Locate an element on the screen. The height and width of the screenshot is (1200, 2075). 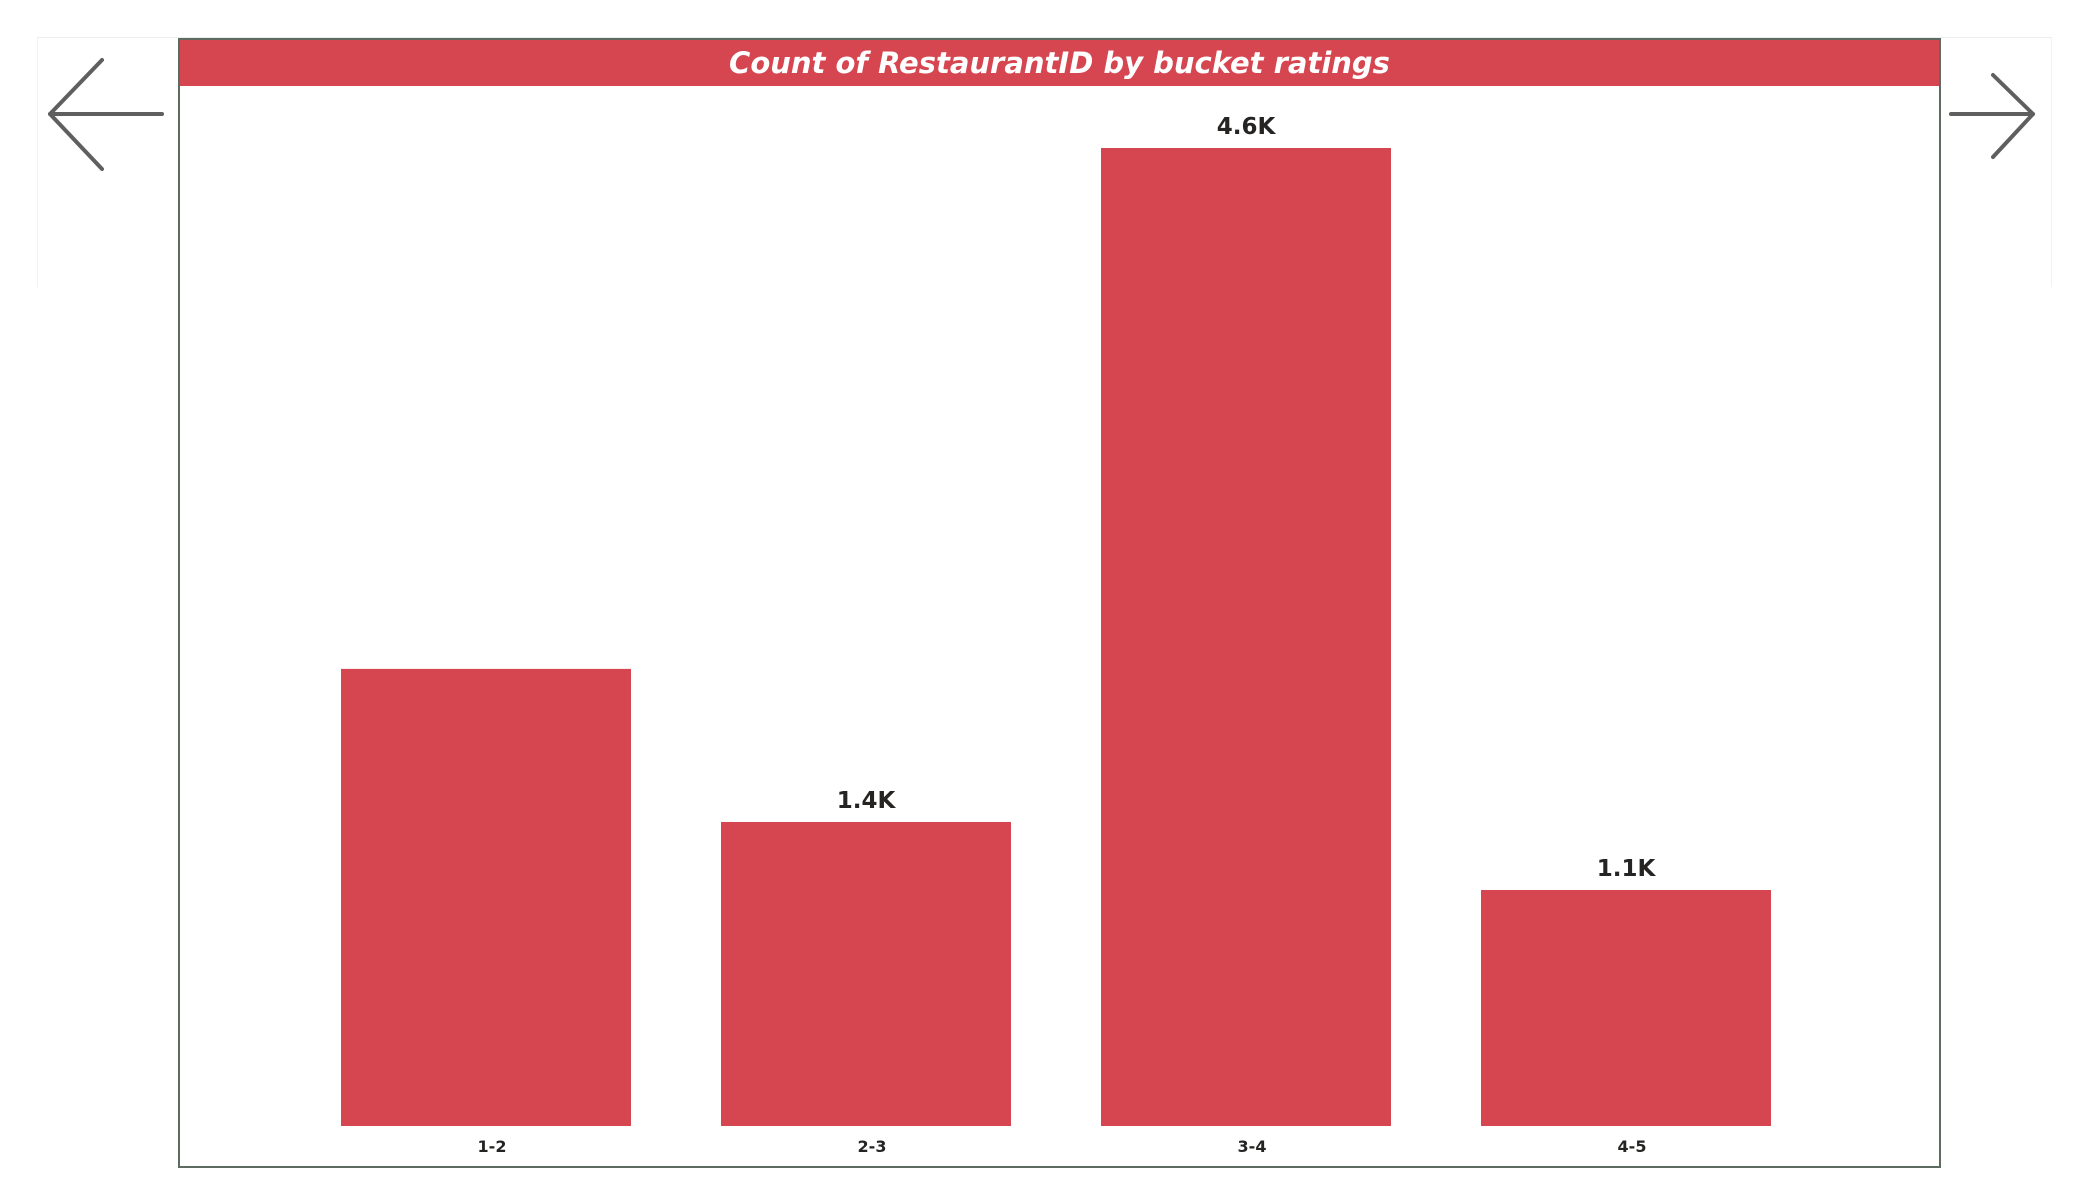
x-tick-label-1-2: 1-2 is located at coordinates (492, 1146).